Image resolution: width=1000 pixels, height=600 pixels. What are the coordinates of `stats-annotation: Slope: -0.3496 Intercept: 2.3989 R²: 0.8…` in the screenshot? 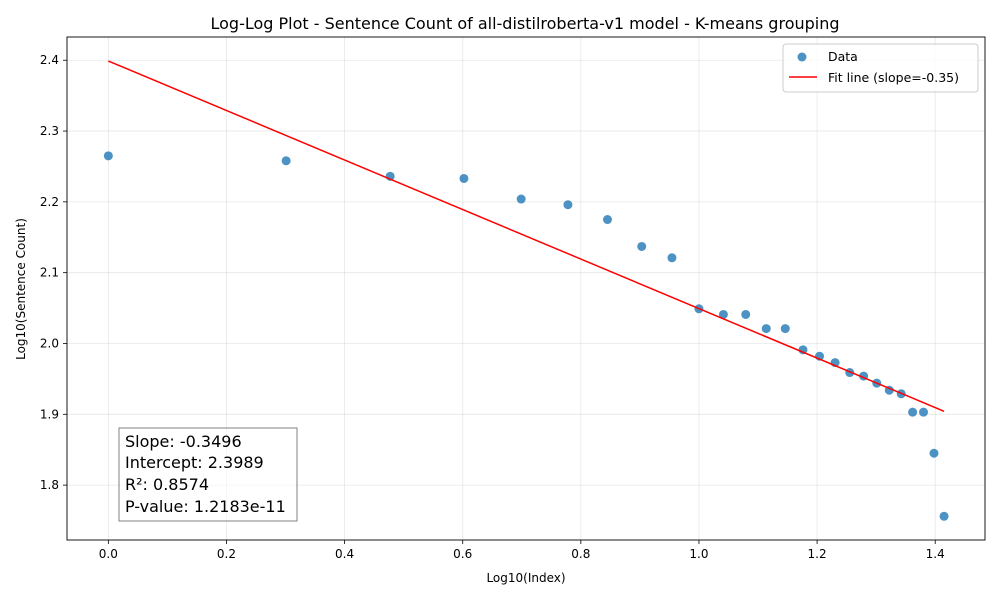 It's located at (208, 474).